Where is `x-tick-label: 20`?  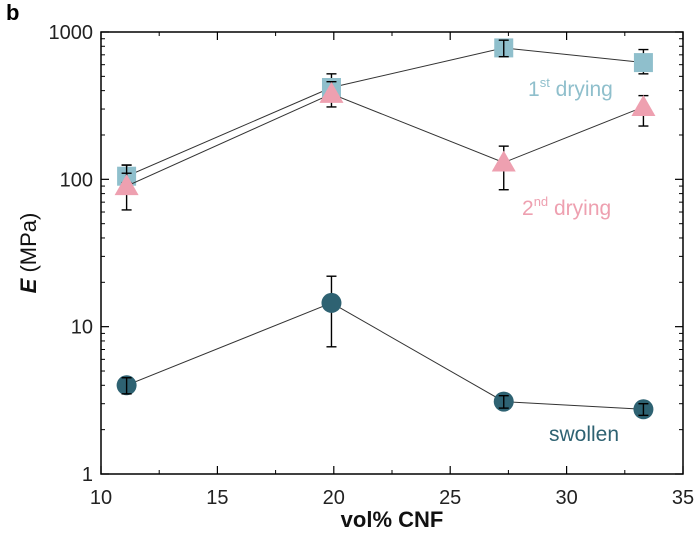 x-tick-label: 20 is located at coordinates (334, 498).